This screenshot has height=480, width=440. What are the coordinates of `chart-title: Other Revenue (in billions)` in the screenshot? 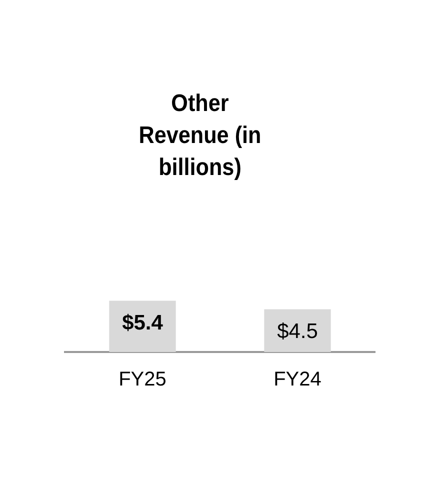 It's located at (200, 136).